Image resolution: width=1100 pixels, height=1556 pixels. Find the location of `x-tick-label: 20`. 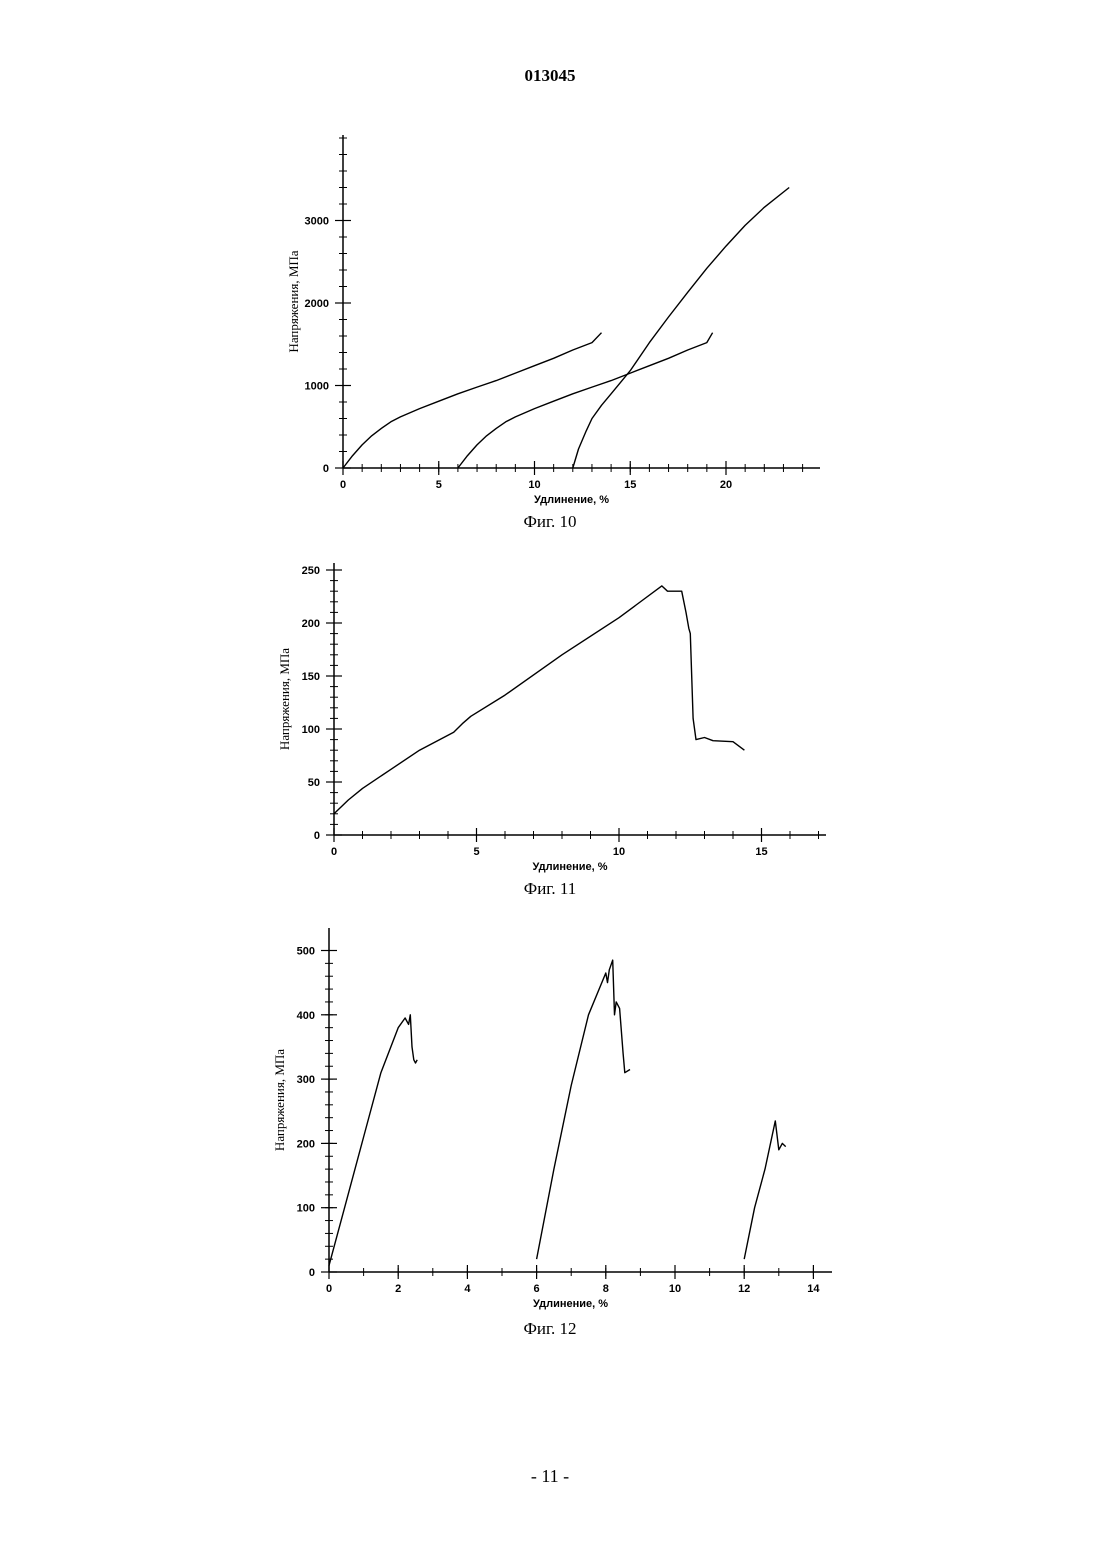

x-tick-label: 20 is located at coordinates (726, 485).